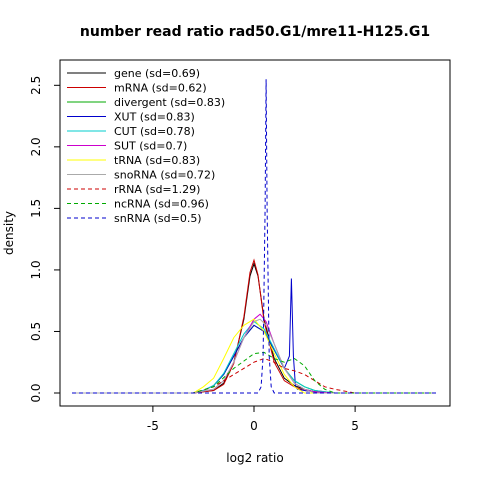 This screenshot has height=480, width=480. What do you see at coordinates (44, 239) in the screenshot?
I see `y-axis: 0.0 0.5 1.0 1.5 2.0 2.5` at bounding box center [44, 239].